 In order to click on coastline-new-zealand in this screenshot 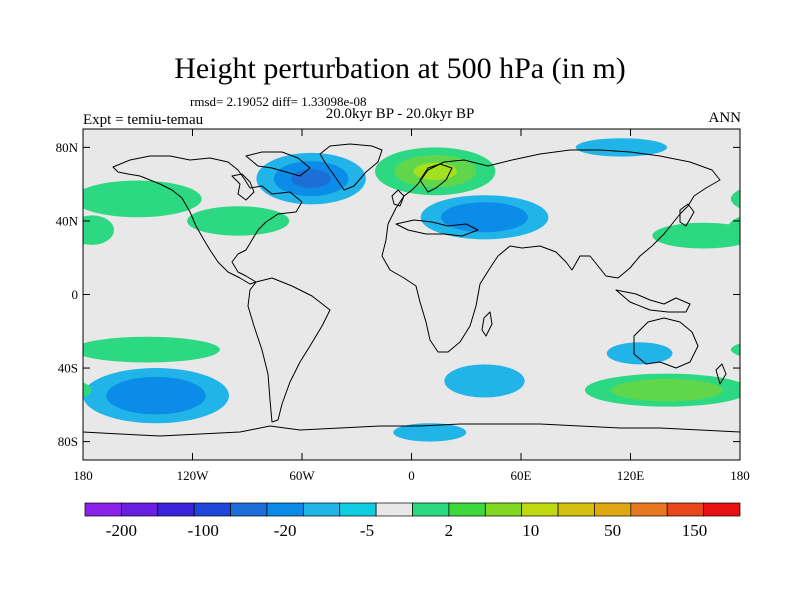, I will do `click(721, 374)`.